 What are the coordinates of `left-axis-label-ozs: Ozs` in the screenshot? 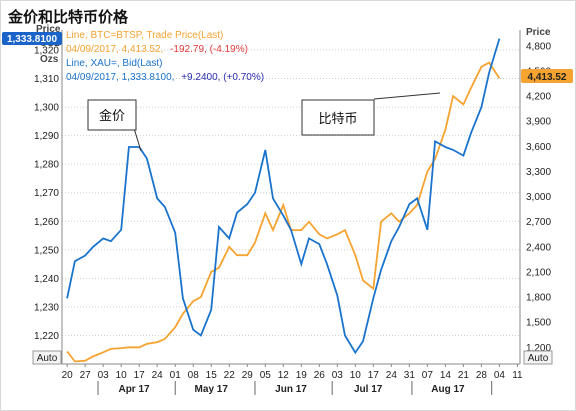 It's located at (49, 59).